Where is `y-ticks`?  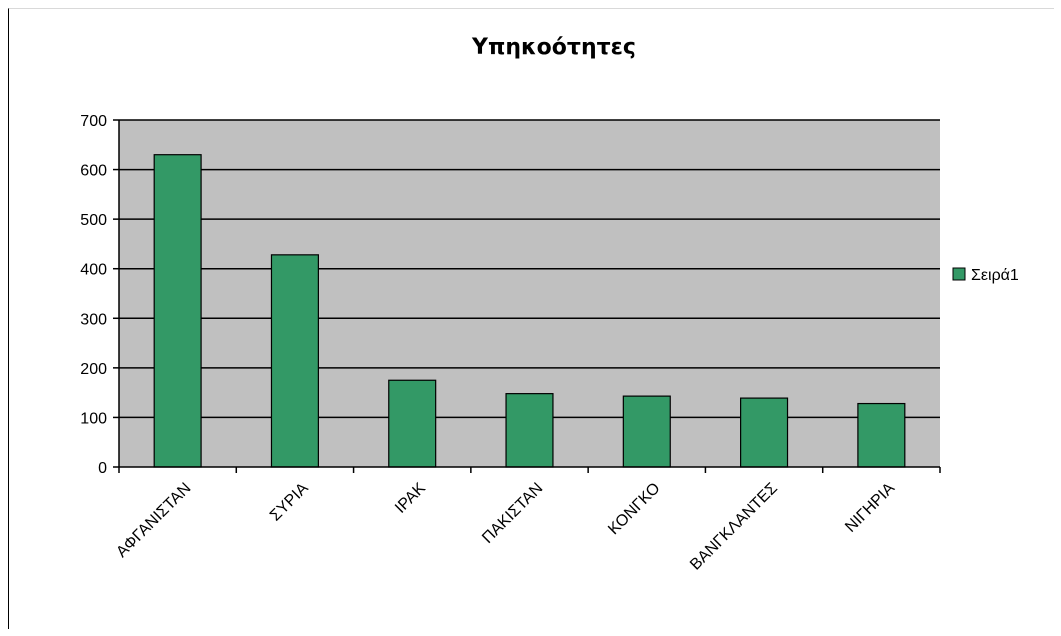
y-ticks is located at coordinates (116, 293).